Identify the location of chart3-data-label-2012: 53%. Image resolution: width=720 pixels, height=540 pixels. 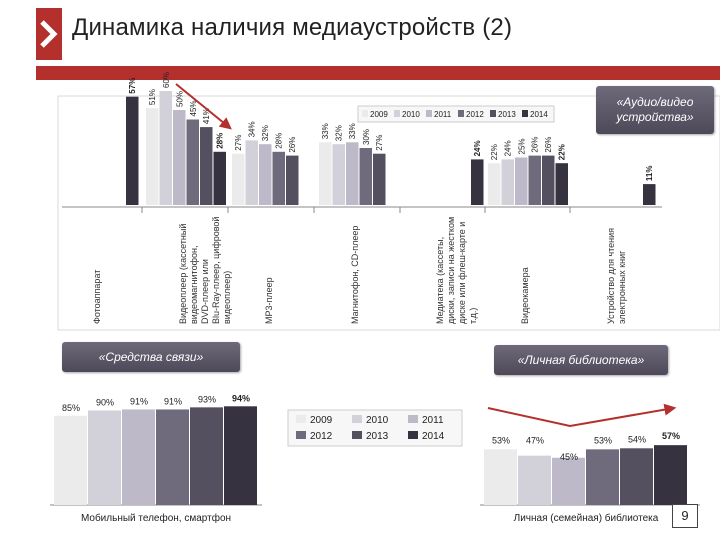
(603, 440).